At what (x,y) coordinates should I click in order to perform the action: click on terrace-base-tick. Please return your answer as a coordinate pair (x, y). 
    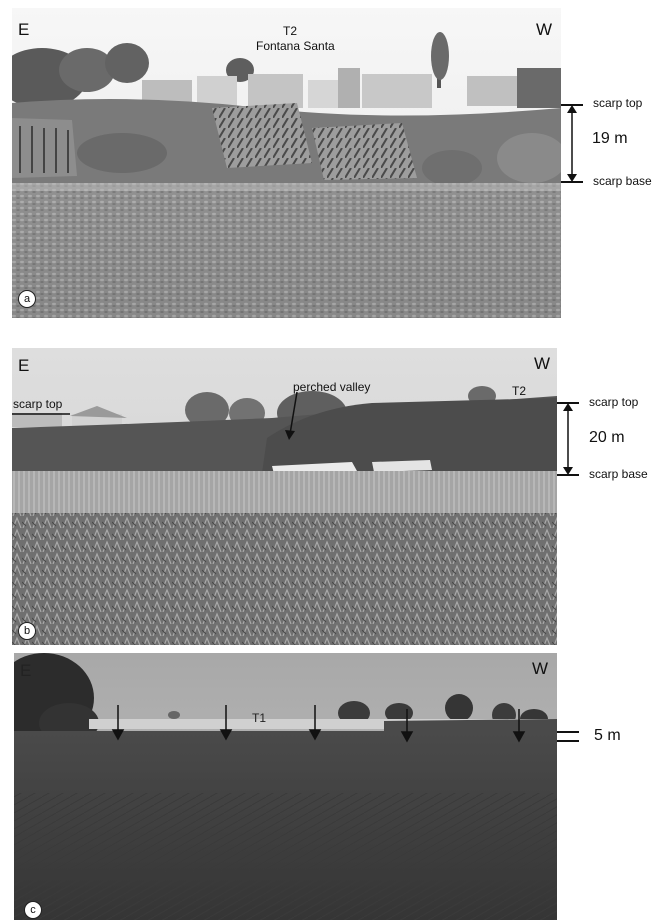
    Looking at the image, I should click on (568, 741).